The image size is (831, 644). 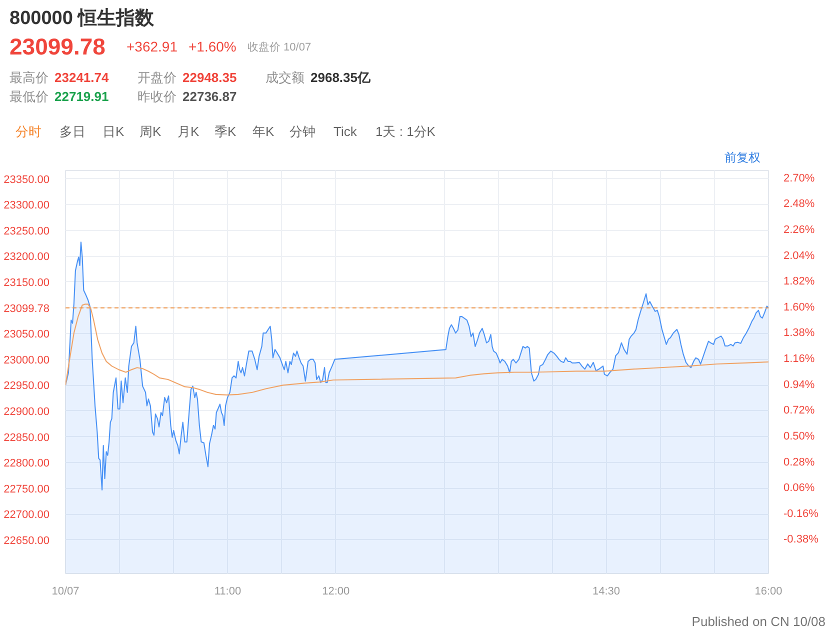 What do you see at coordinates (801, 540) in the screenshot?
I see `y2-tick-label: -0.38%` at bounding box center [801, 540].